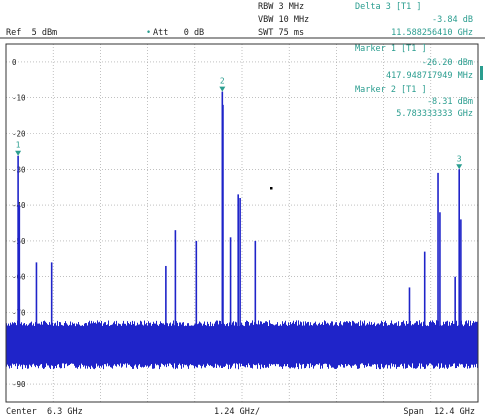  What do you see at coordinates (271, 188) in the screenshot?
I see `cursor-dot` at bounding box center [271, 188].